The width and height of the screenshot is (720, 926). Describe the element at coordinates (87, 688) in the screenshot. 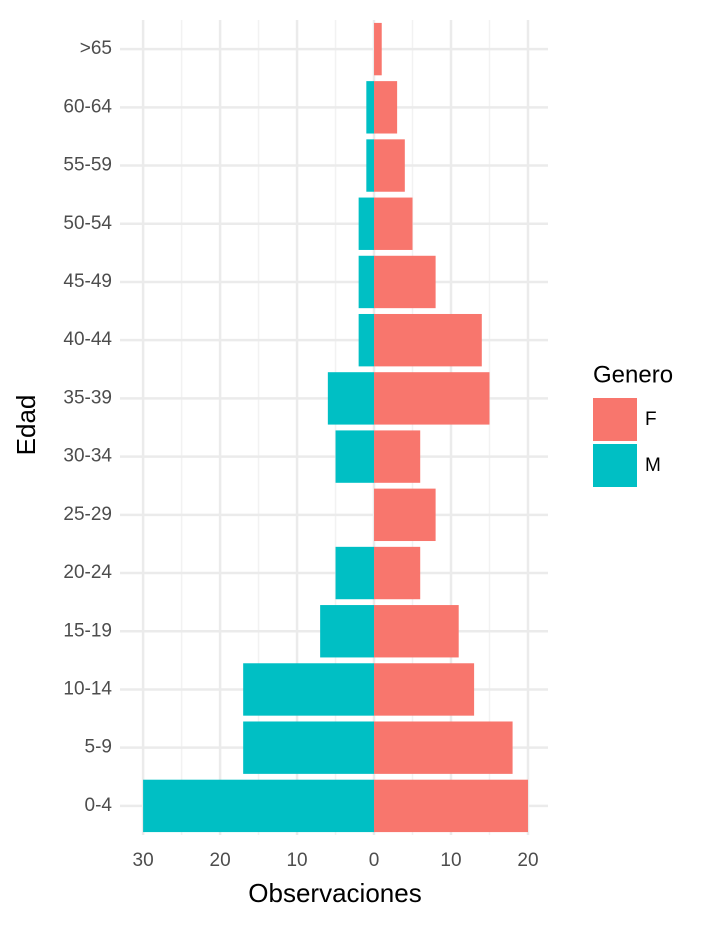

I see `y-tick-label: 10-14` at that location.